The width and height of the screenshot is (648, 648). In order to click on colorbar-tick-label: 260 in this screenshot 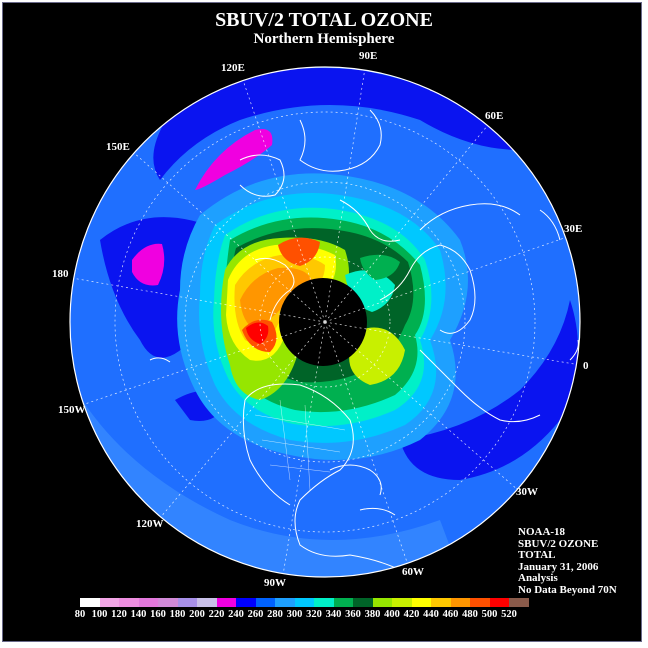, I will do `click(255, 614)`.